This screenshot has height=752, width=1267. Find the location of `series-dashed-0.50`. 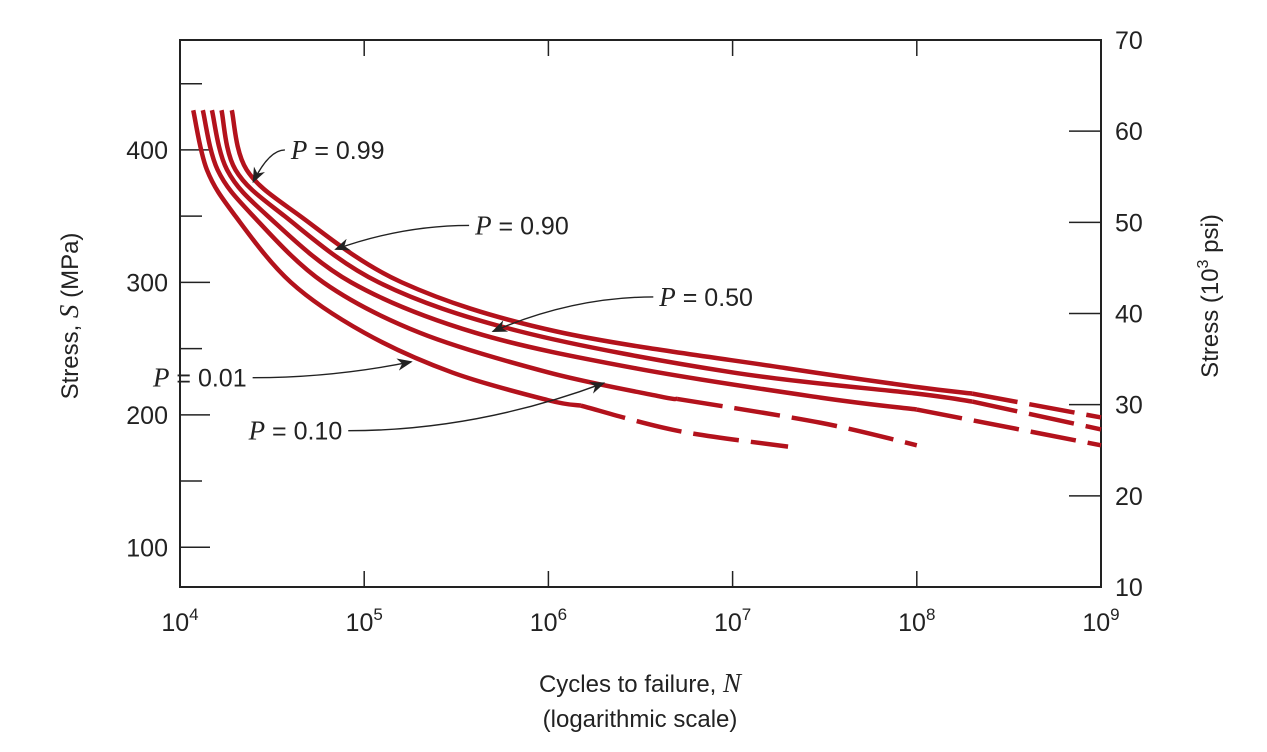

series-dashed-0.50 is located at coordinates (1009, 427).